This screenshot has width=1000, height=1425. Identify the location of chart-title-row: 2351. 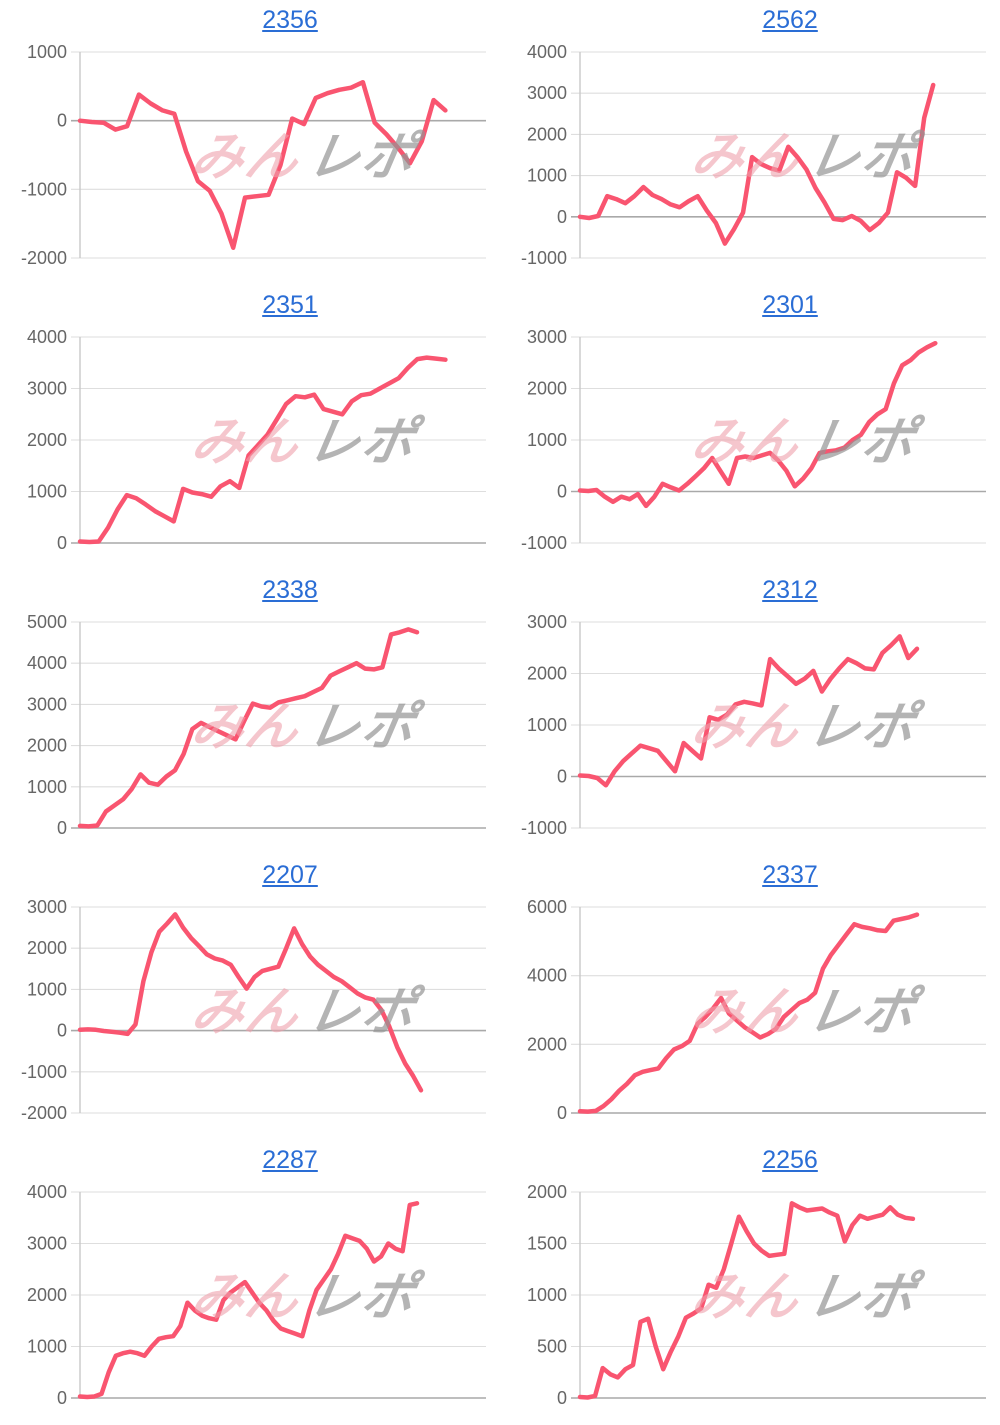
(290, 304).